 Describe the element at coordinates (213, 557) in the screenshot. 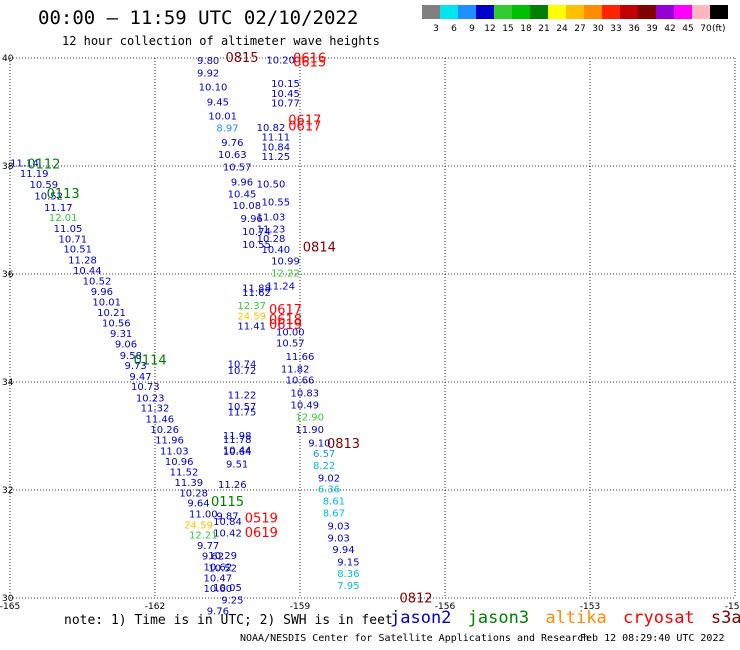

I see `swh-observation: 9.62` at that location.